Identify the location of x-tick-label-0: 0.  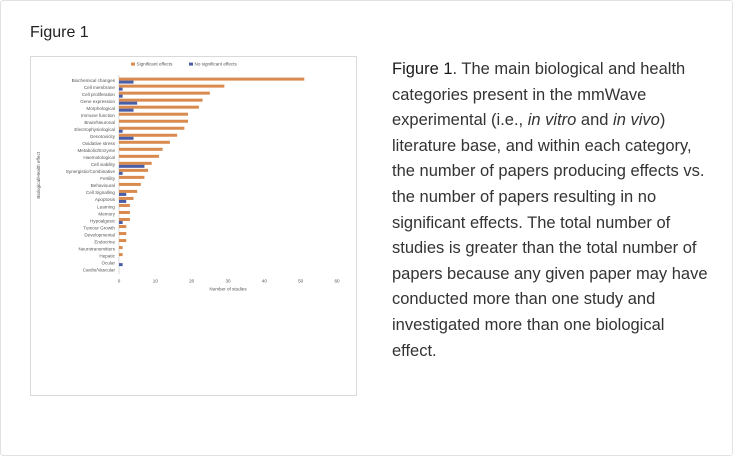
(119, 281).